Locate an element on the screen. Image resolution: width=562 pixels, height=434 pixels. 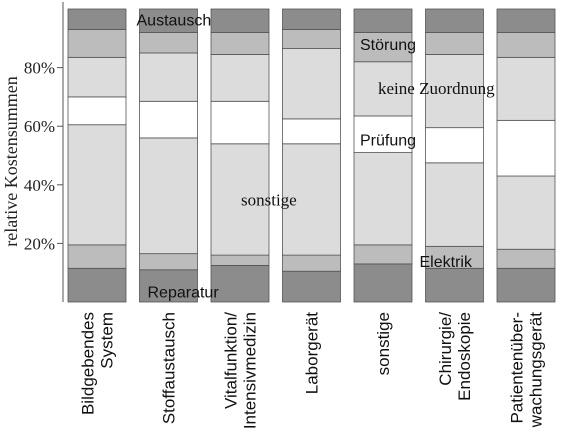
annotation-label: keine Zuordnung is located at coordinates (436, 88).